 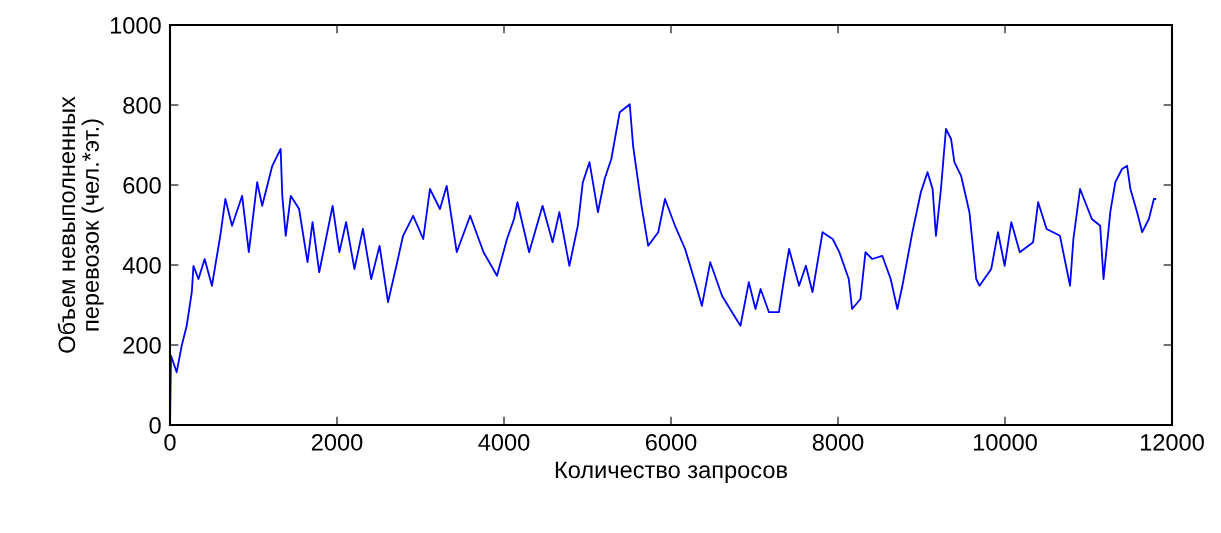 What do you see at coordinates (135, 25) in the screenshot?
I see `y-tick-label: 1000` at bounding box center [135, 25].